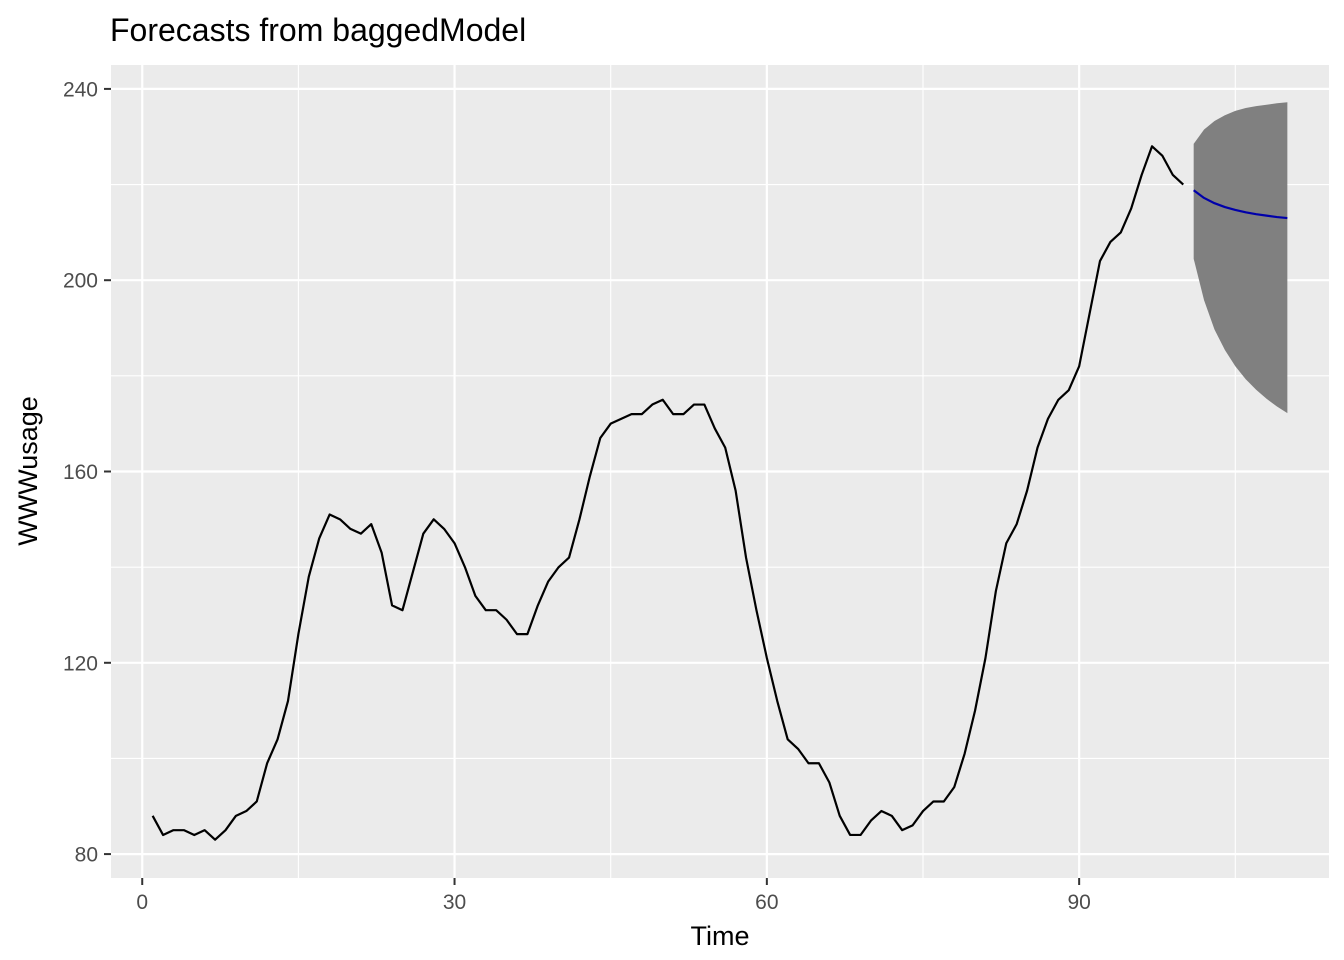 Image resolution: width=1344 pixels, height=960 pixels. What do you see at coordinates (613, 896) in the screenshot?
I see `x-axis: 0 30 60 90` at bounding box center [613, 896].